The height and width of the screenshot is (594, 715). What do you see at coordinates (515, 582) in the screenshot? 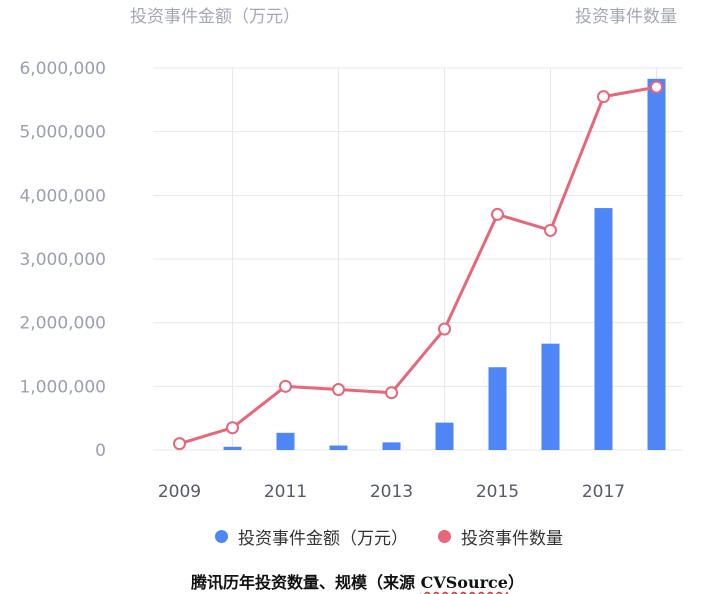
I see `caption-close: ）` at bounding box center [515, 582].